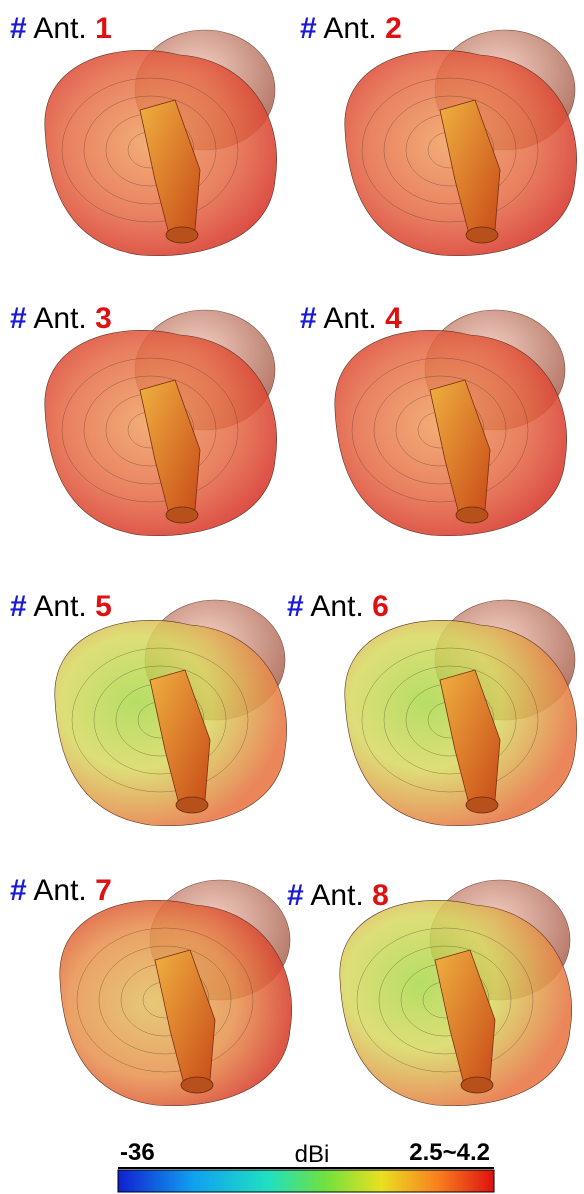 This screenshot has height=1194, width=584. I want to click on colorbar-min: -36, so click(137, 1152).